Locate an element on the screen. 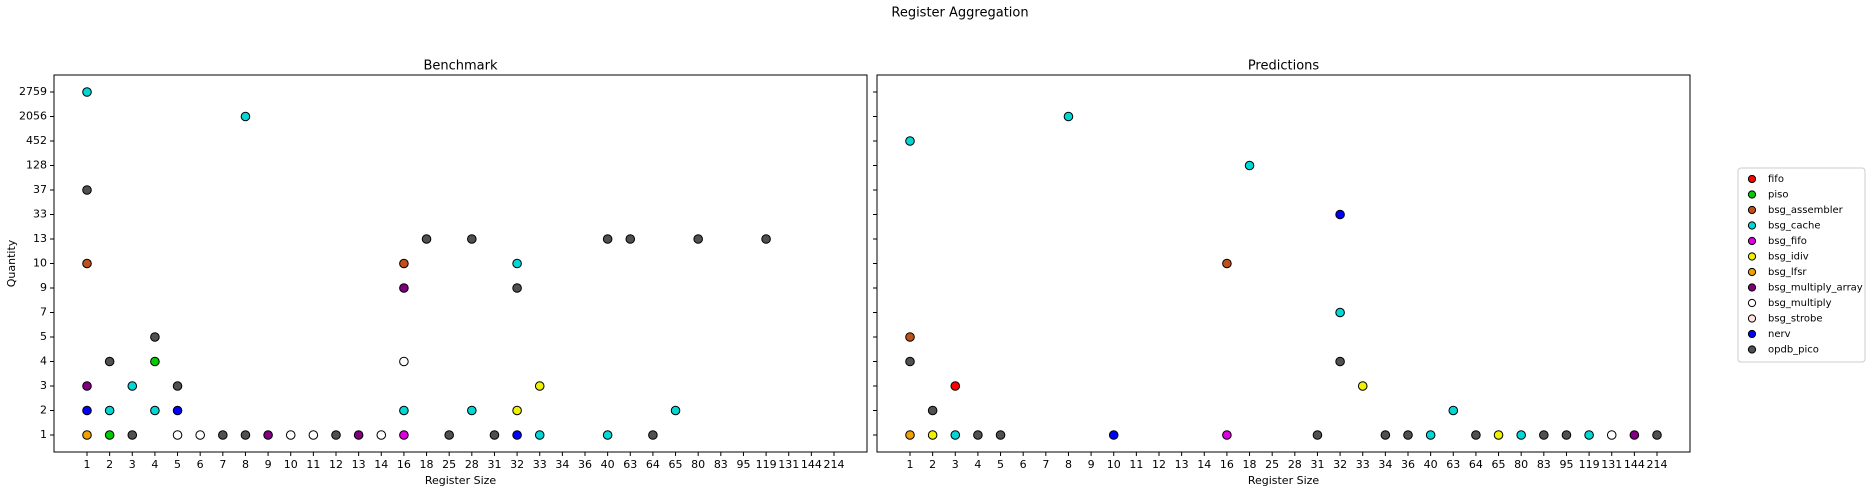 This screenshot has width=1872, height=490. legend-label: bsg_multiply_array is located at coordinates (1815, 288).